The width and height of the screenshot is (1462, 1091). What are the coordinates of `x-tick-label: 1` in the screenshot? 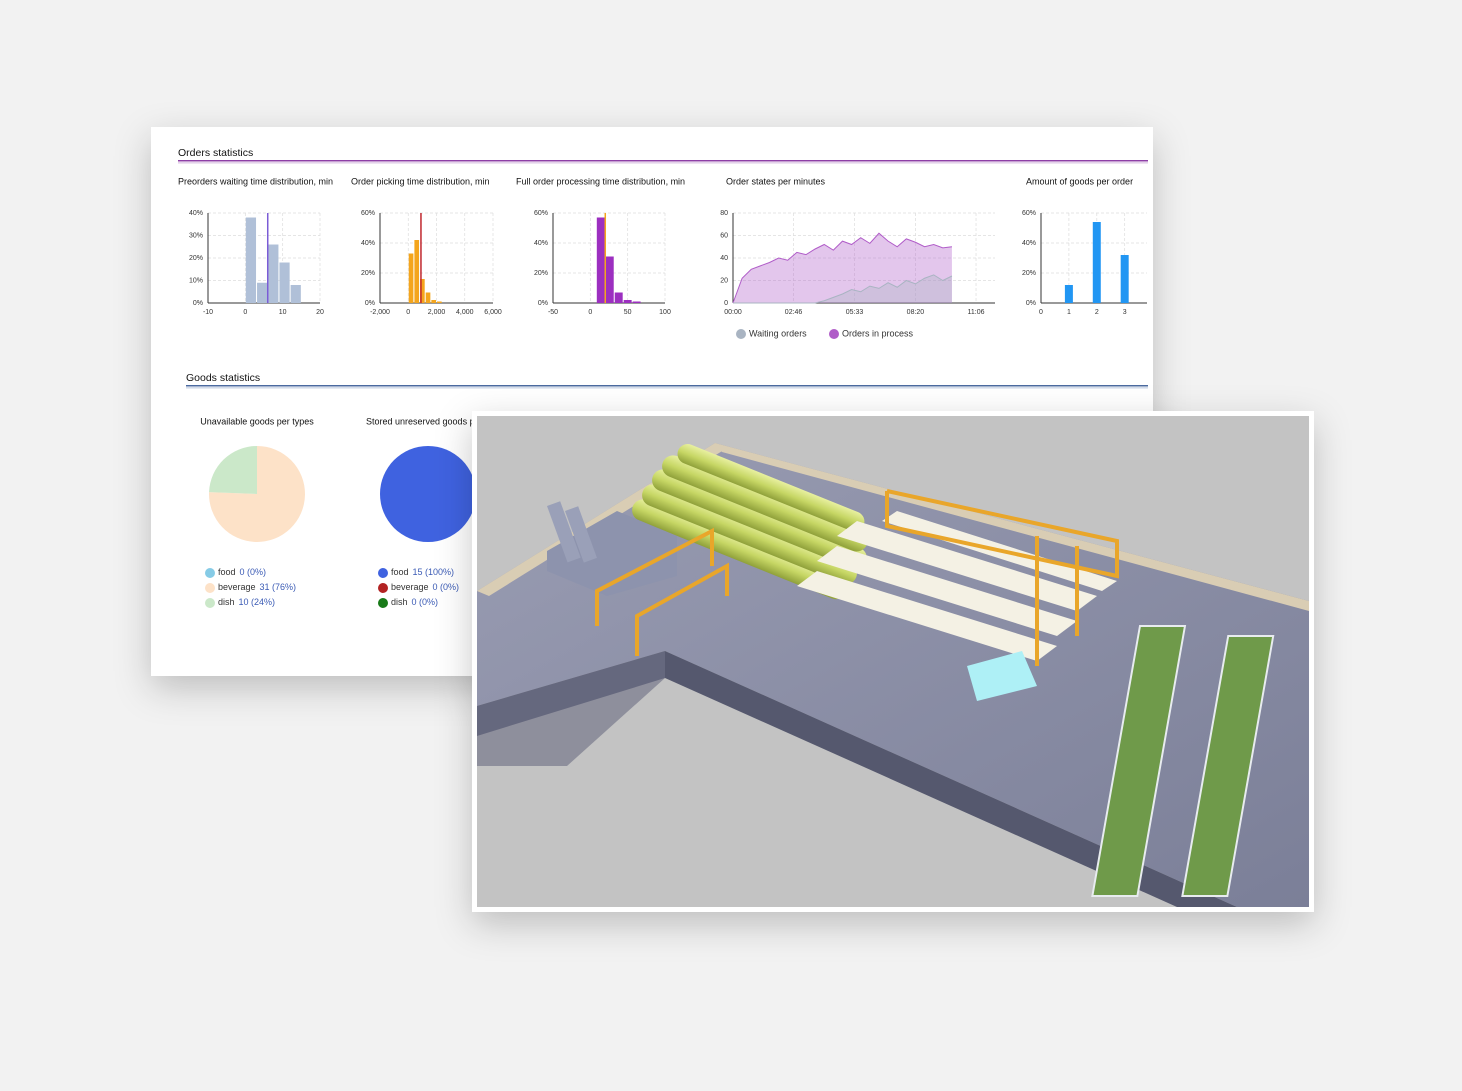 It's located at (1069, 312).